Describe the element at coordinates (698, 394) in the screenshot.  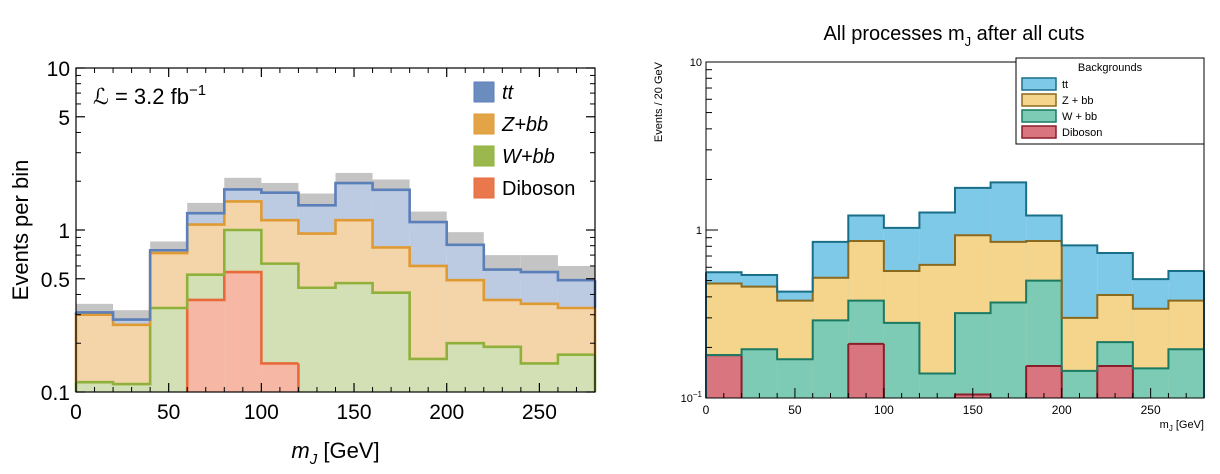
I see `y-tick-exp: −1` at that location.